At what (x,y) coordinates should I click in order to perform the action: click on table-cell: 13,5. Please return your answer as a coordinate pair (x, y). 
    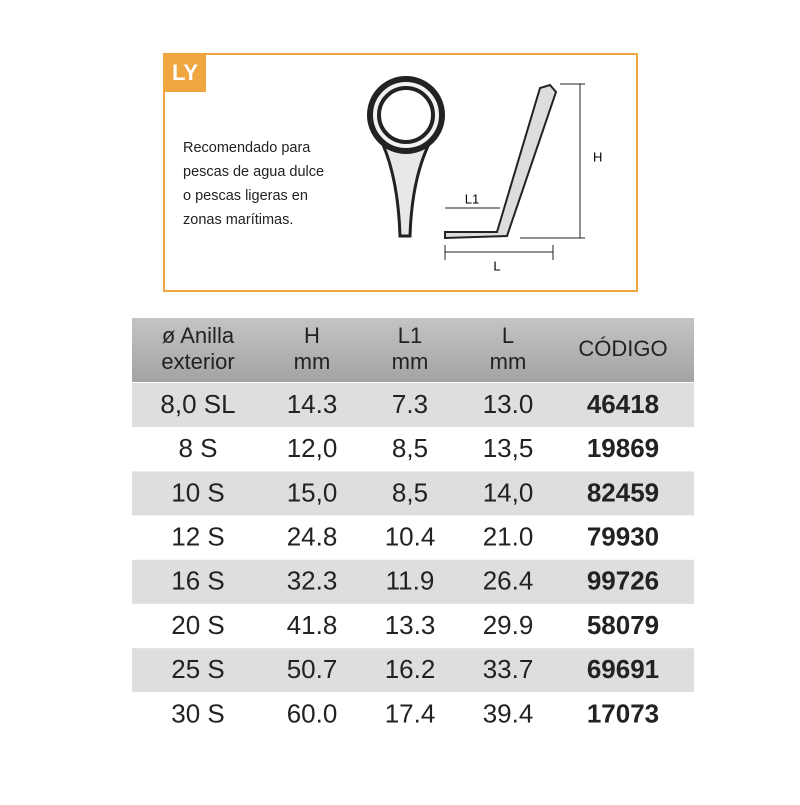
    Looking at the image, I should click on (508, 448).